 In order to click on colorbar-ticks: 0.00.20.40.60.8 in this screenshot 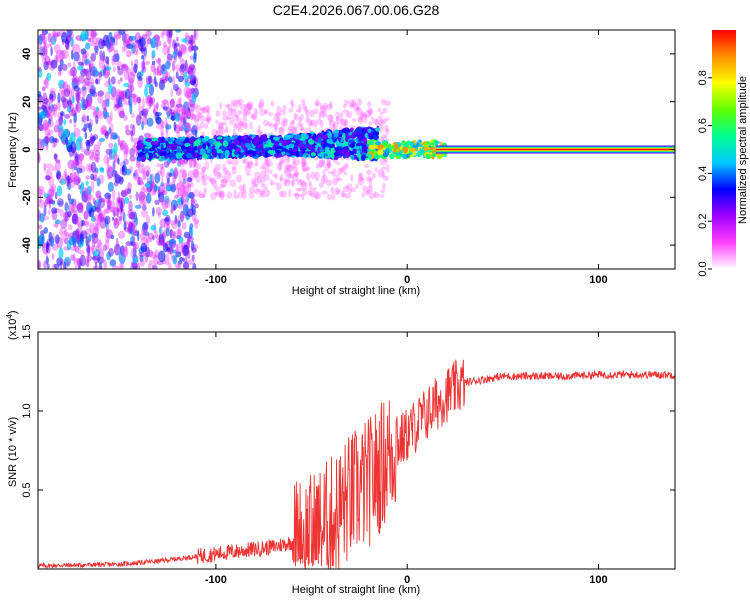, I will do `click(704, 173)`.